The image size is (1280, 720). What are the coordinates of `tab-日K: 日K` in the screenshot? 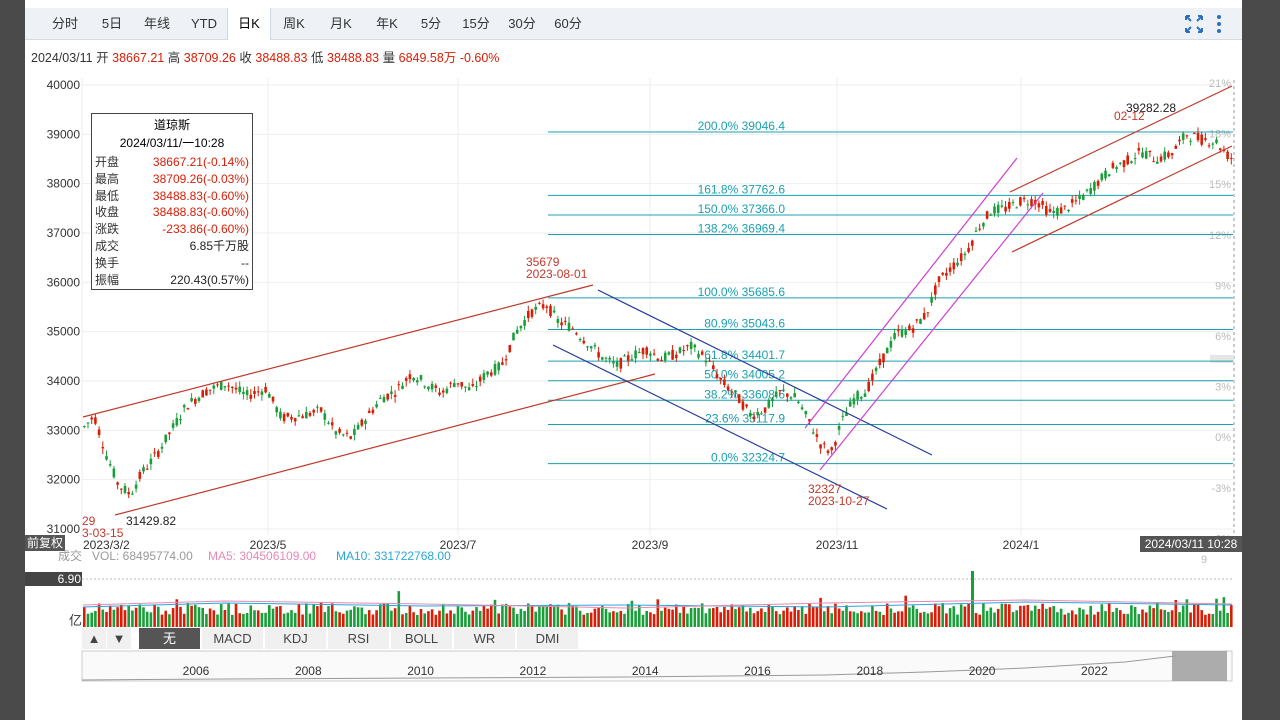 It's located at (249, 24).